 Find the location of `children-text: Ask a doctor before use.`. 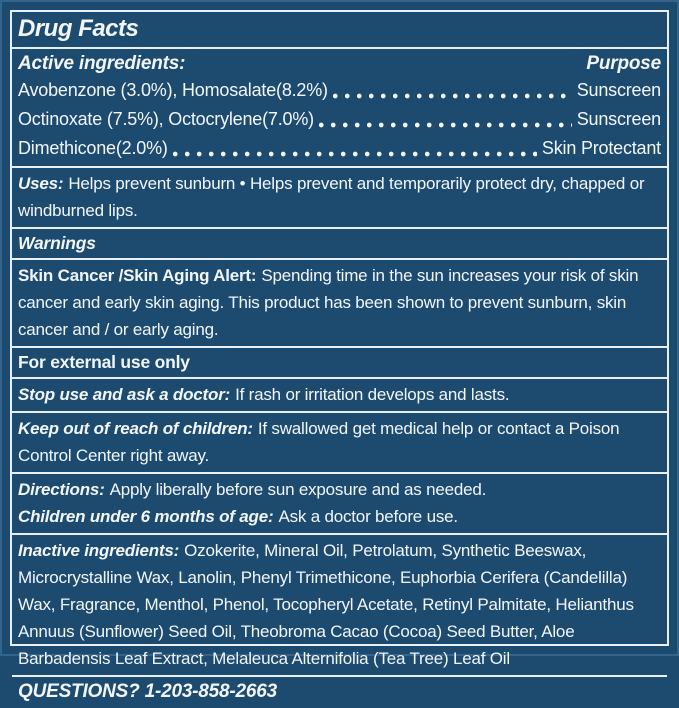

children-text: Ask a doctor before use. is located at coordinates (368, 516).